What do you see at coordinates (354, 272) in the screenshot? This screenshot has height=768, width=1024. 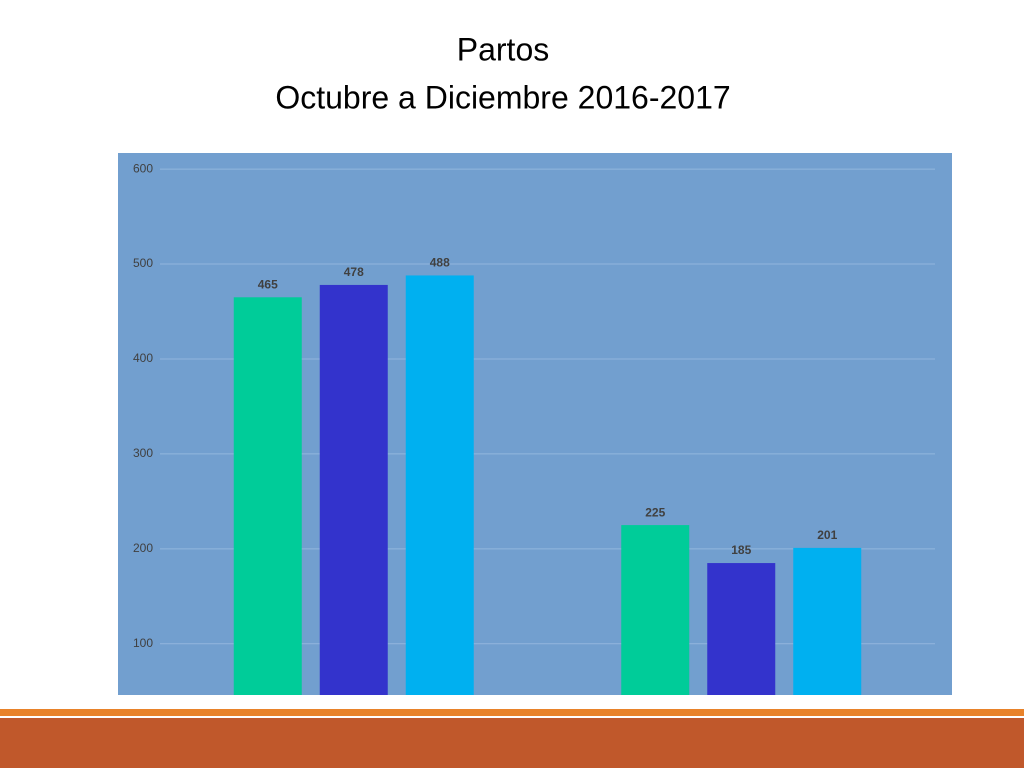 I see `value-label: 478` at bounding box center [354, 272].